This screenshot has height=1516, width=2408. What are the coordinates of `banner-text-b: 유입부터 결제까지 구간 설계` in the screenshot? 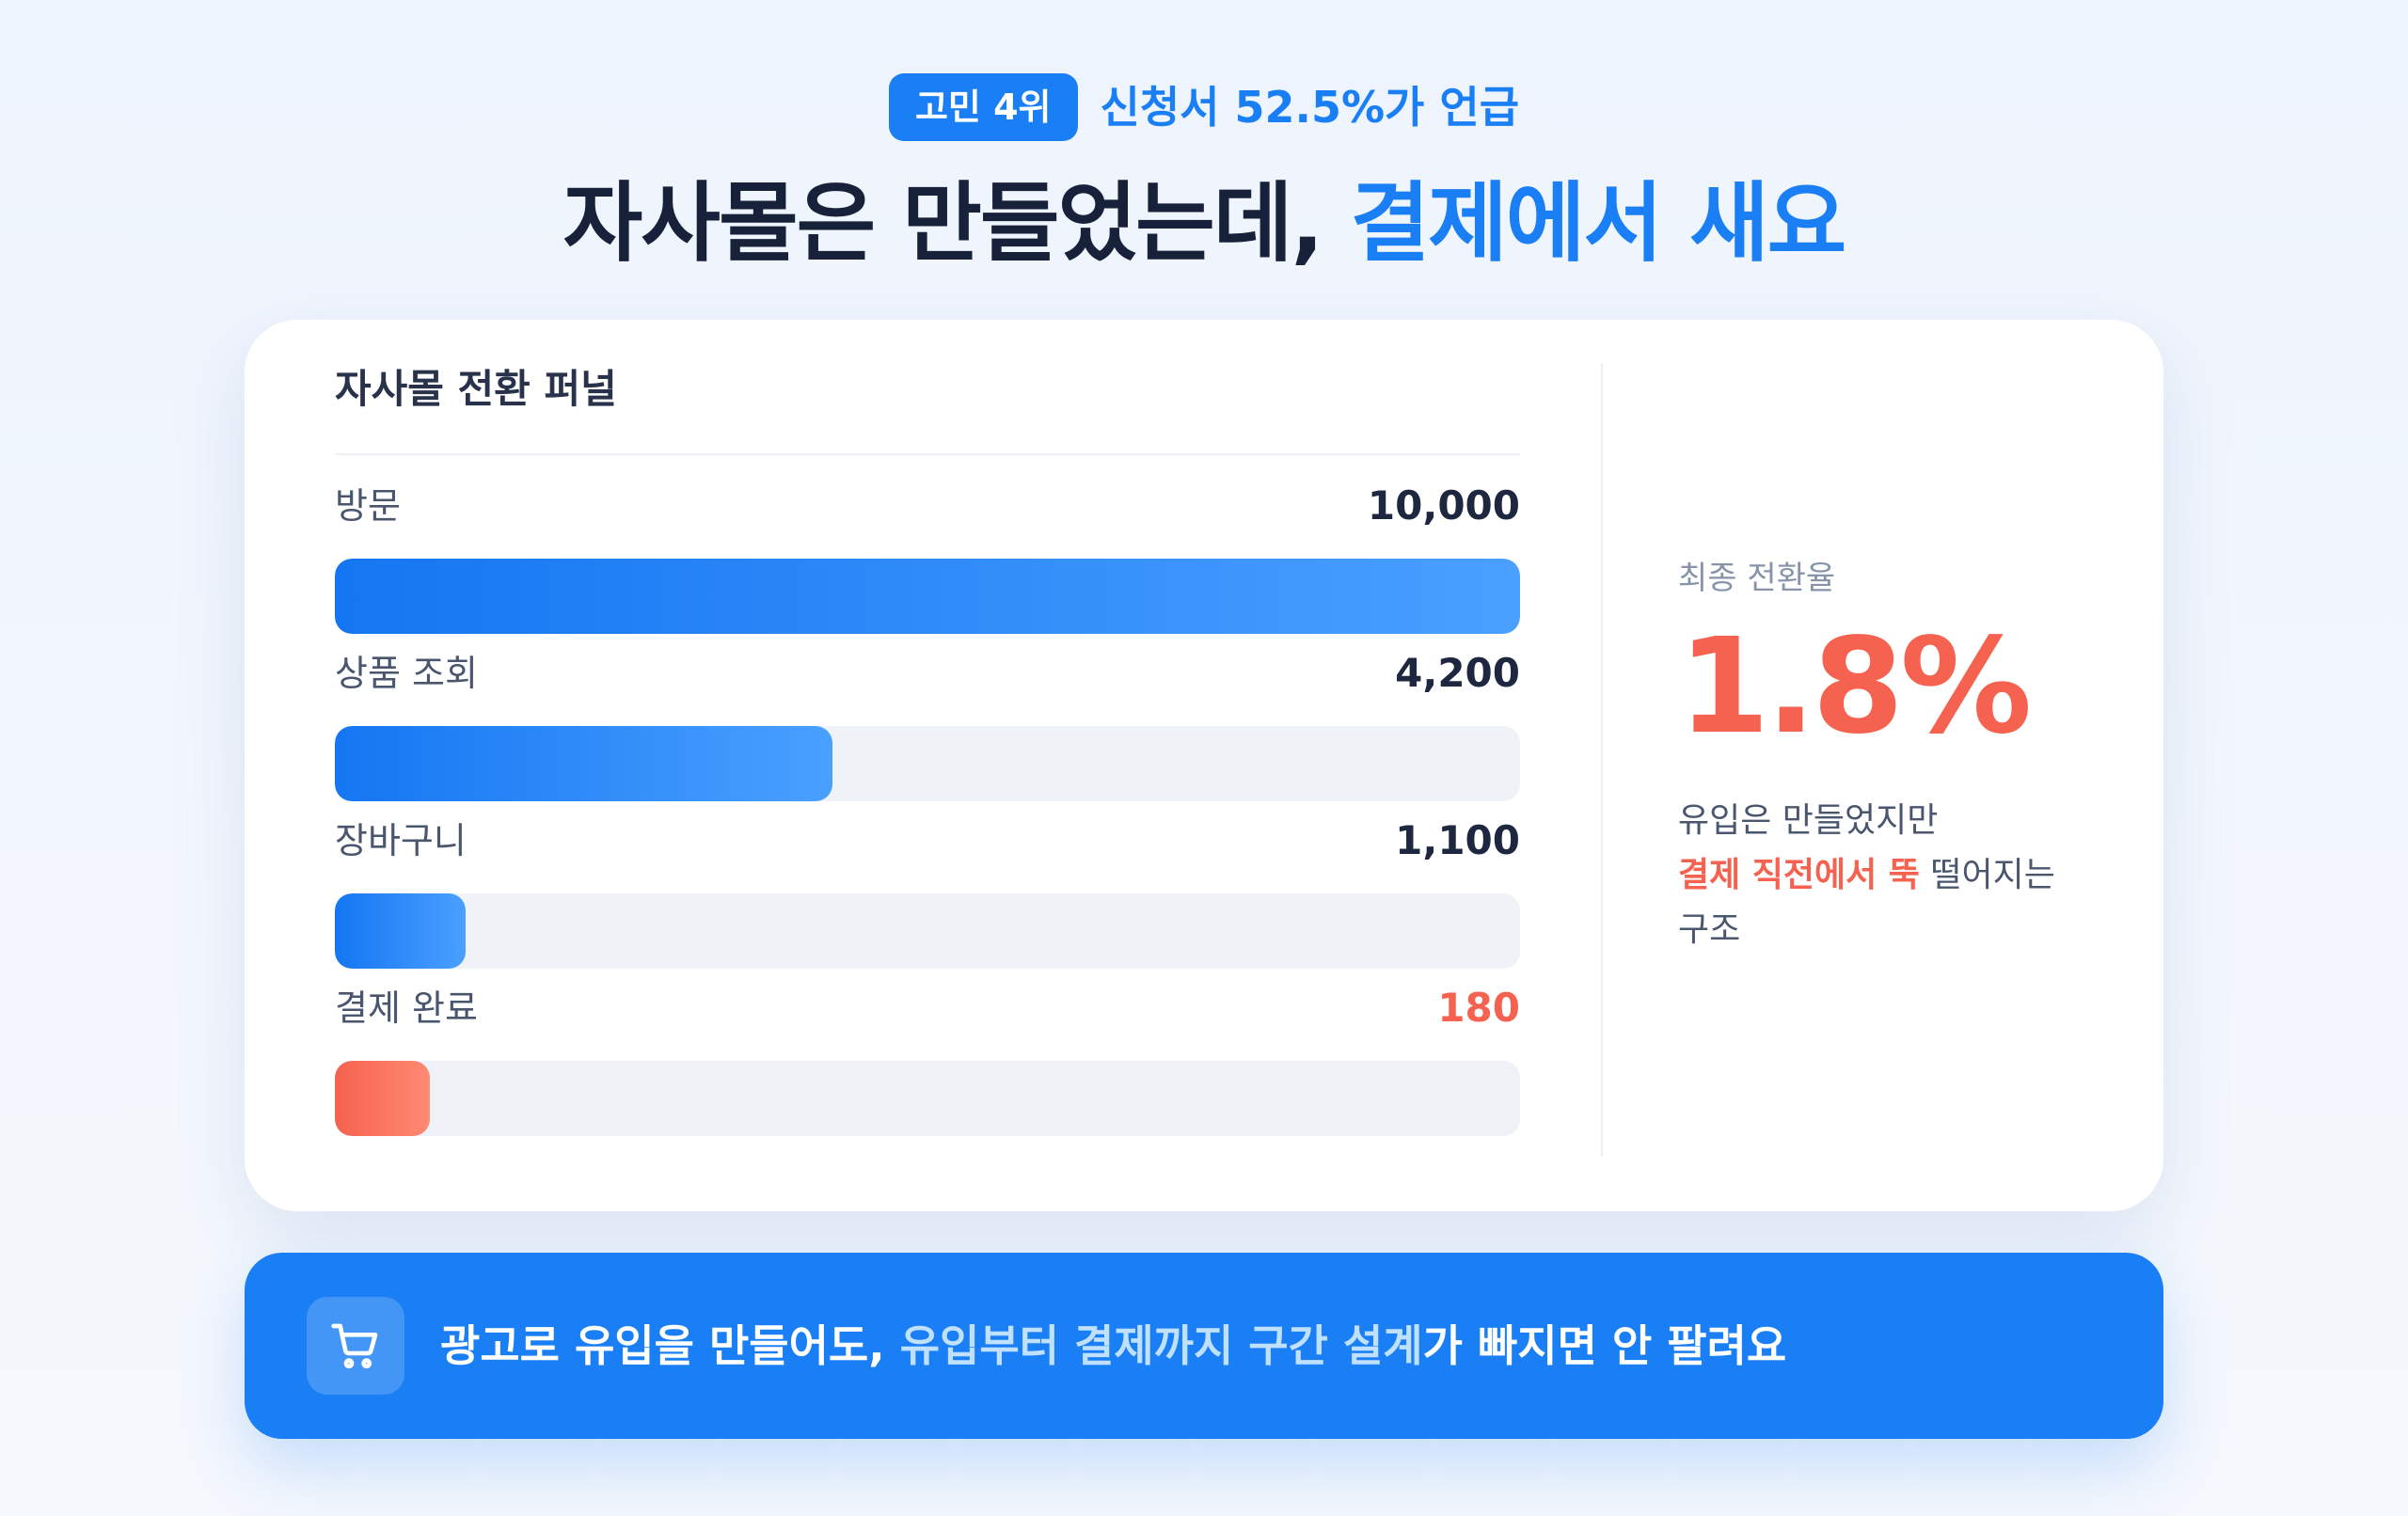 It's located at (1161, 1345).